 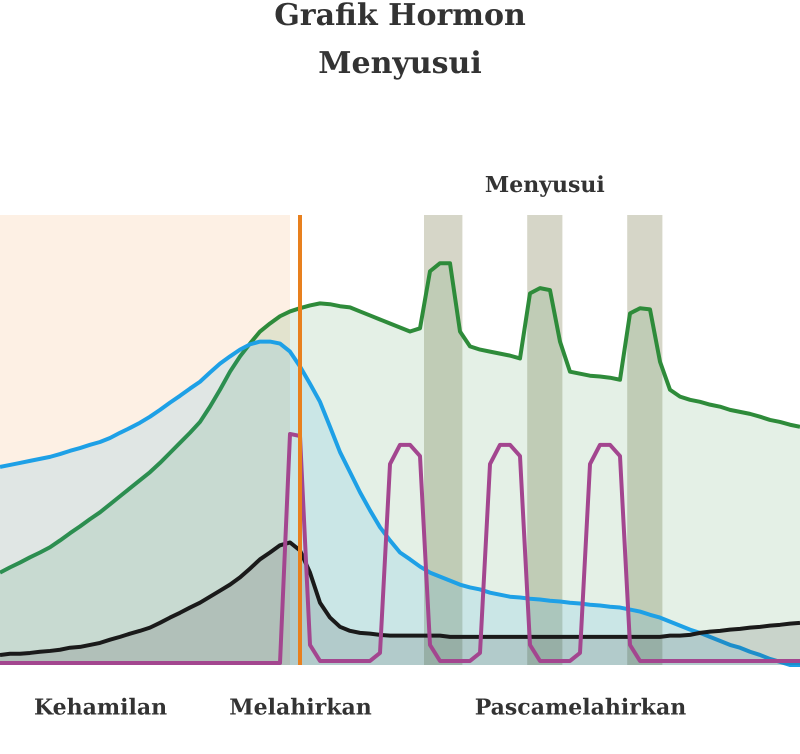 I want to click on chart-title: Grafik Hormon Menyusui, so click(x=400, y=40).